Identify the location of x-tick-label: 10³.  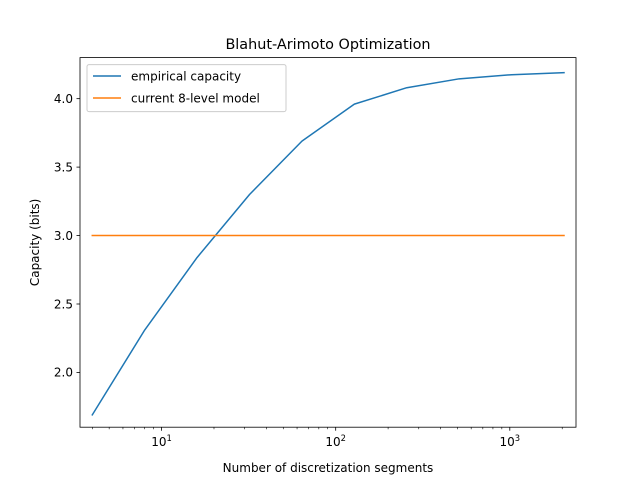
(509, 441).